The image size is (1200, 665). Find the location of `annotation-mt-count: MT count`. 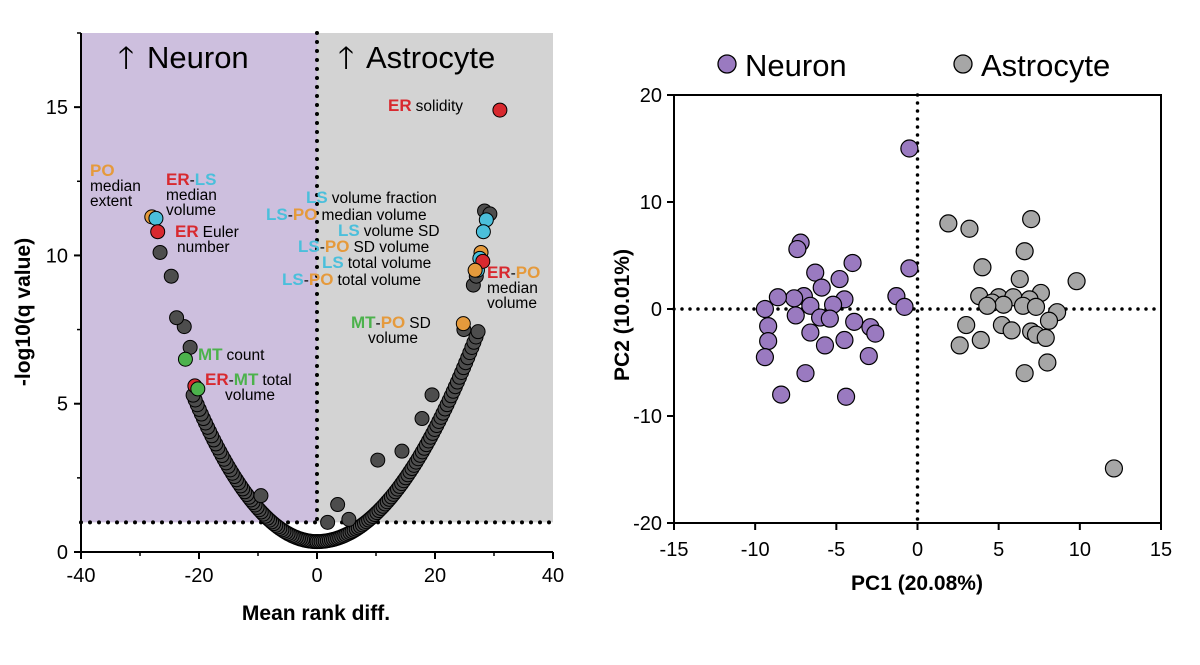

annotation-mt-count: MT count is located at coordinates (231, 354).